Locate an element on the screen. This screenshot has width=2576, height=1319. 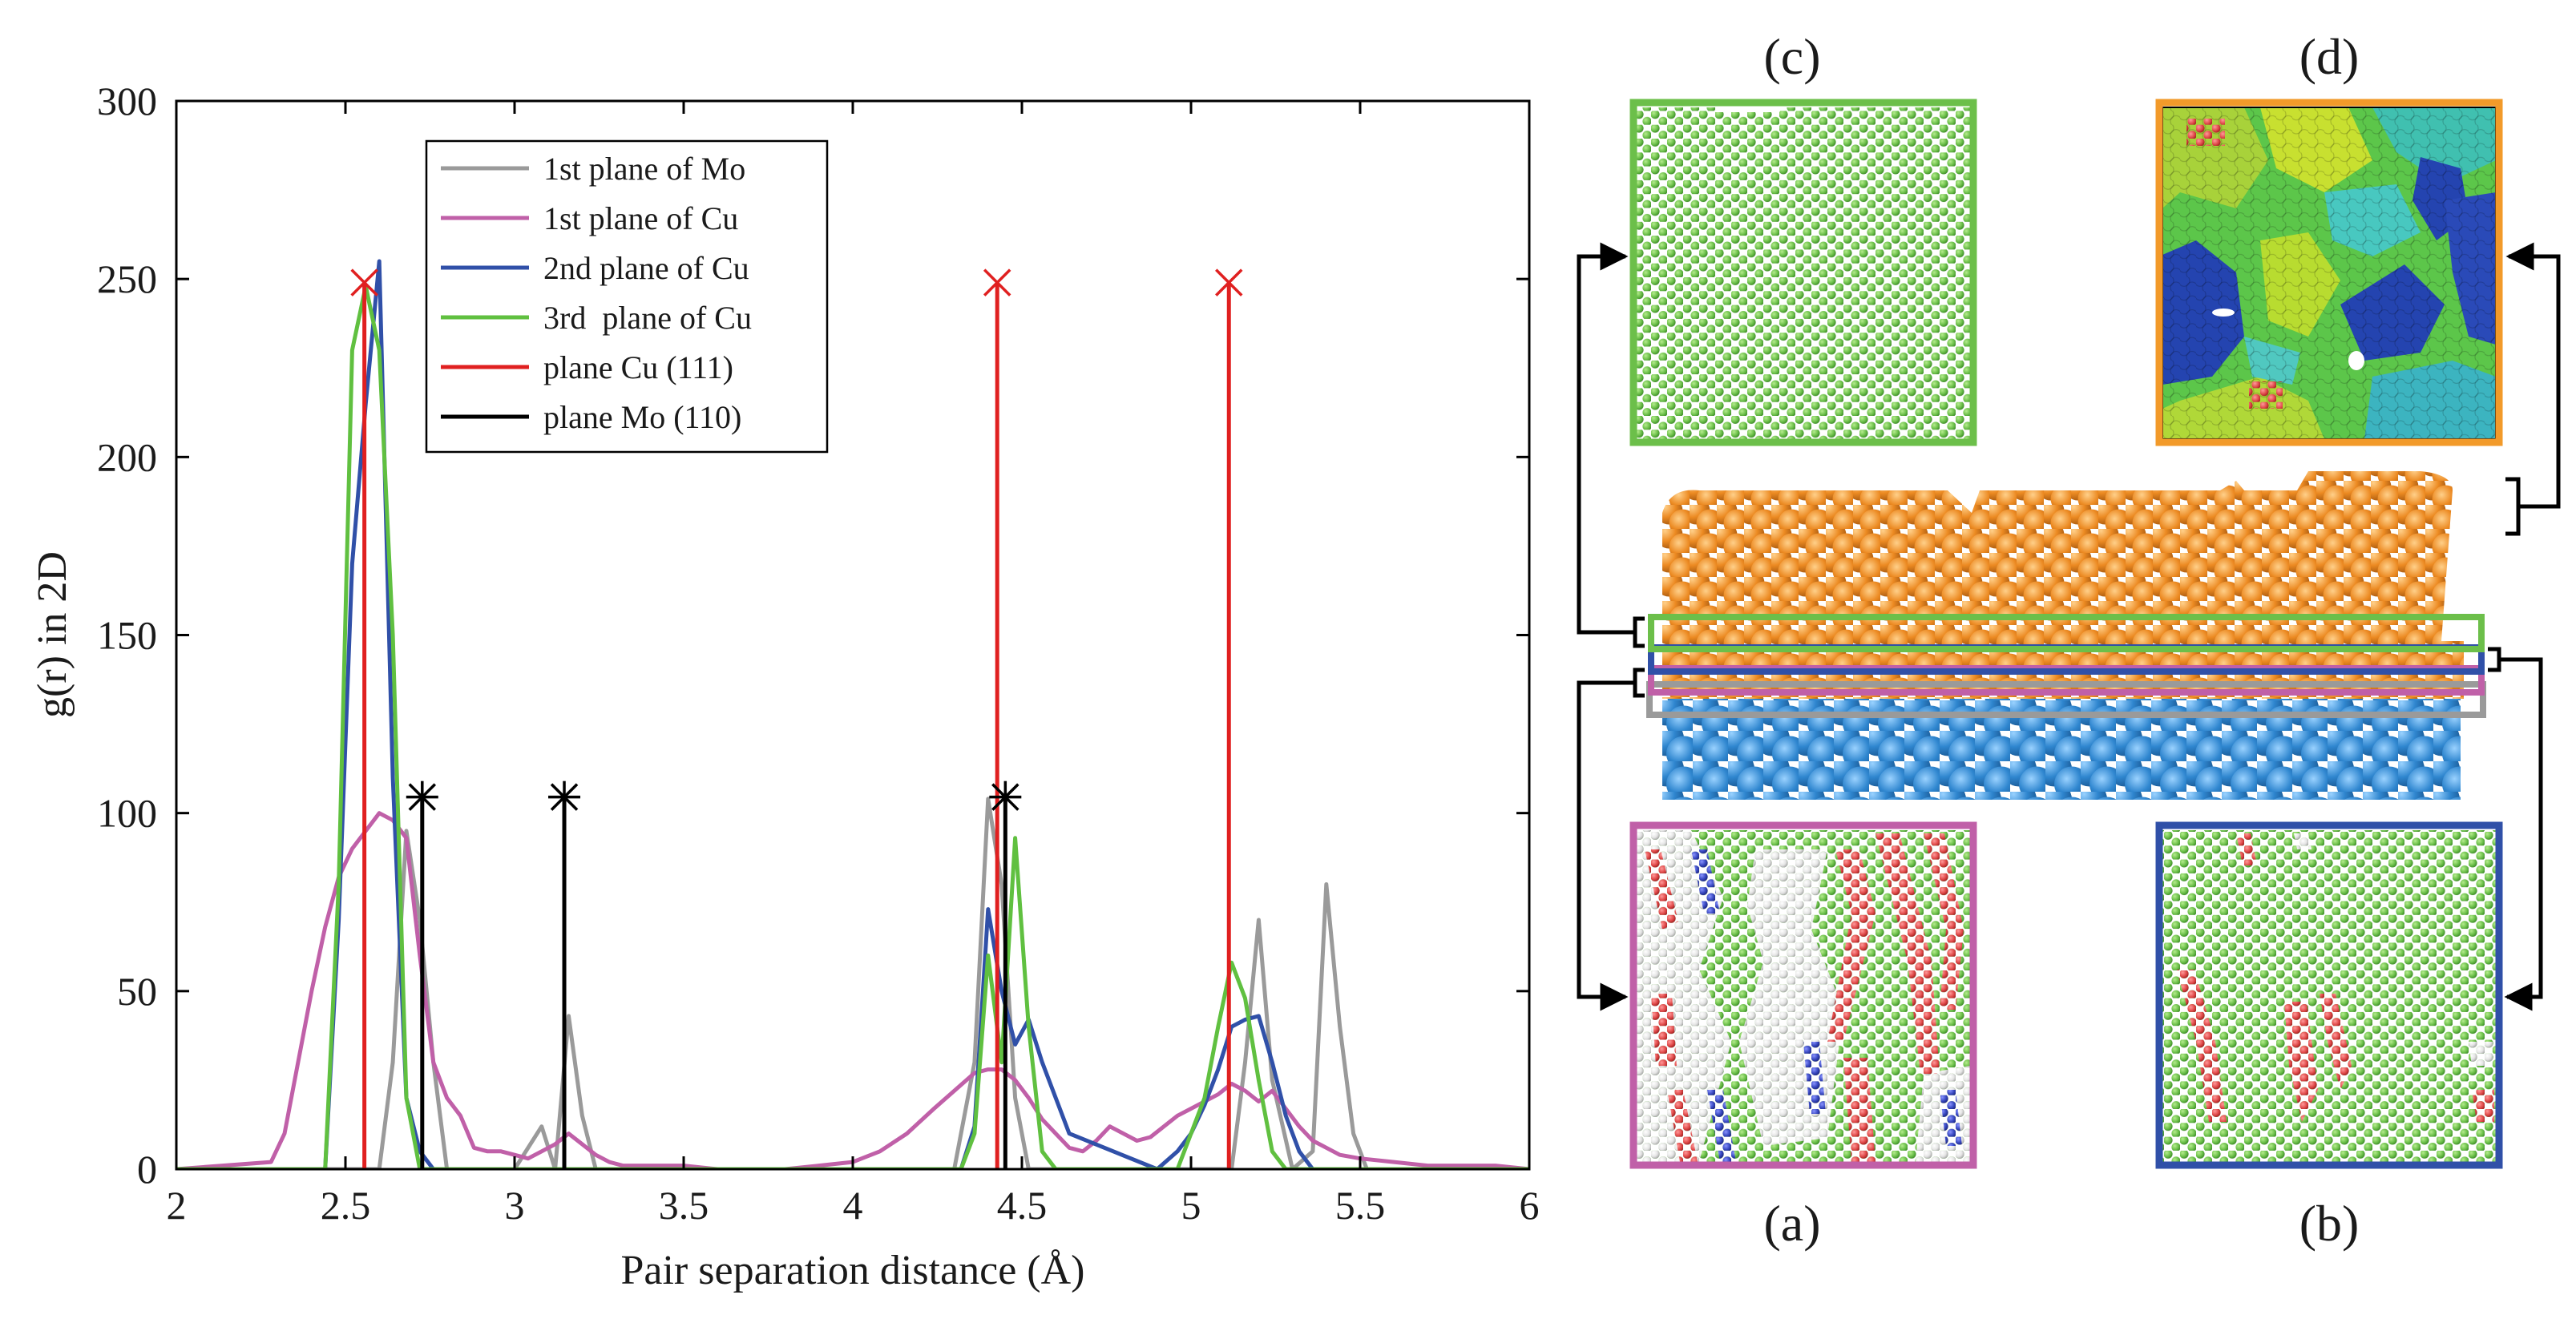
x-tick-label: 5.5 is located at coordinates (1361, 1205).